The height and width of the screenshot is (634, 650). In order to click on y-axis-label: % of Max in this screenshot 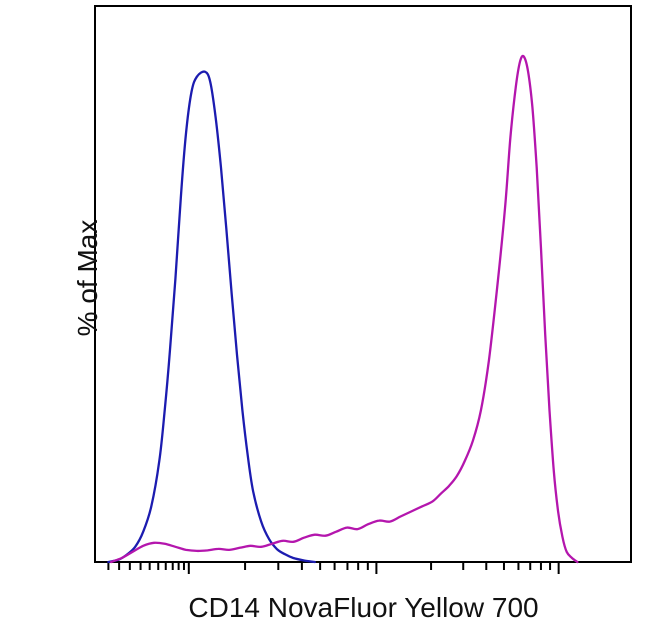, I will do `click(87, 278)`.